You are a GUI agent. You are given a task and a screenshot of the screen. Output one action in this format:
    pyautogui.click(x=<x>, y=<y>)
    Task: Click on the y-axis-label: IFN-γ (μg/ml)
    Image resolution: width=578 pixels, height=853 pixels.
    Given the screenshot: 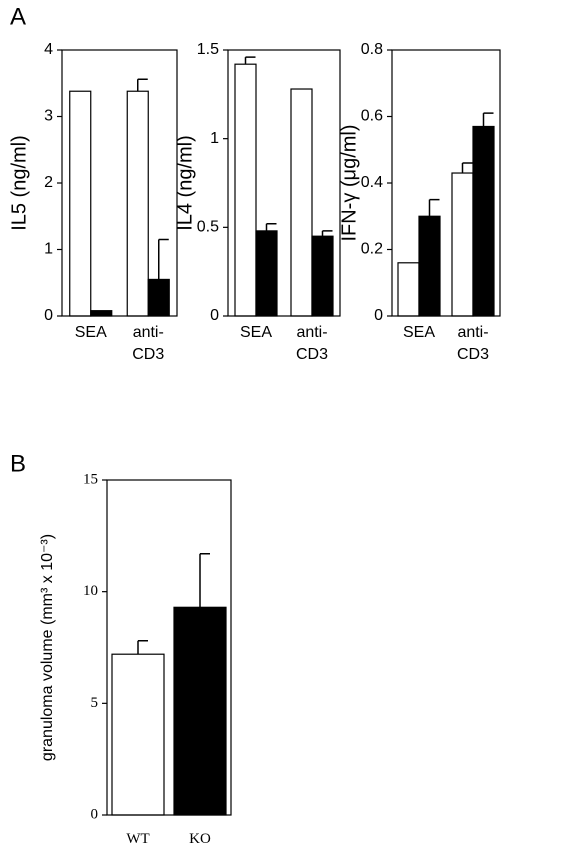 What is the action you would take?
    pyautogui.click(x=349, y=182)
    